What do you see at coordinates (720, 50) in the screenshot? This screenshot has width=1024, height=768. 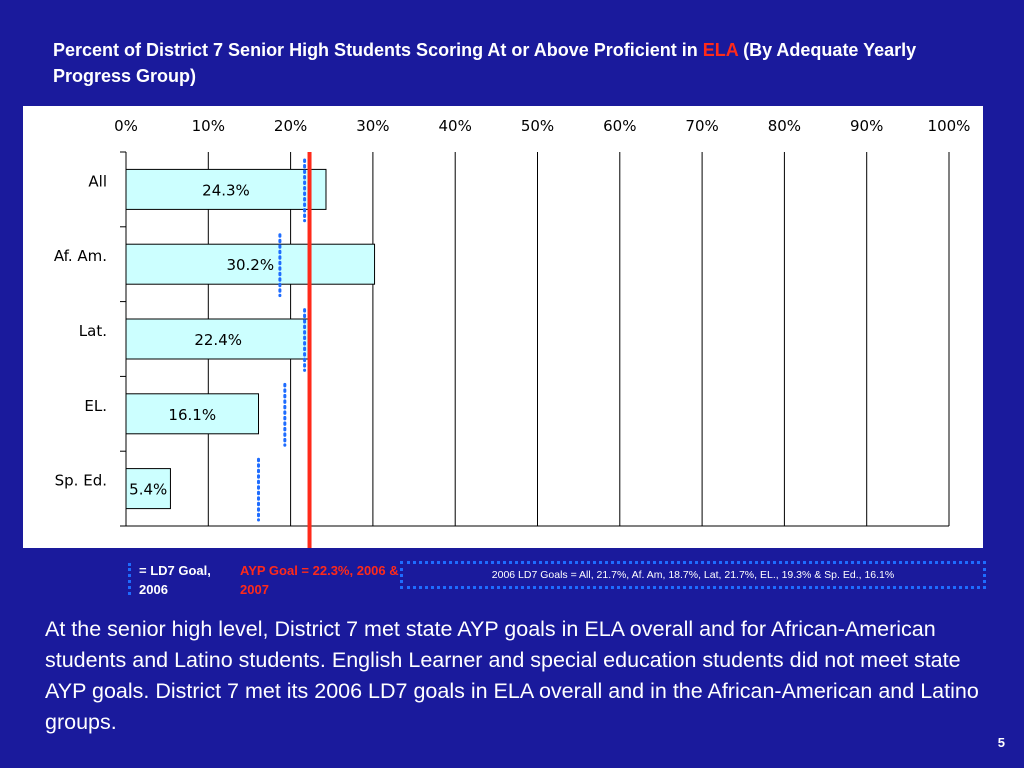 I see `title-accent: ELA` at bounding box center [720, 50].